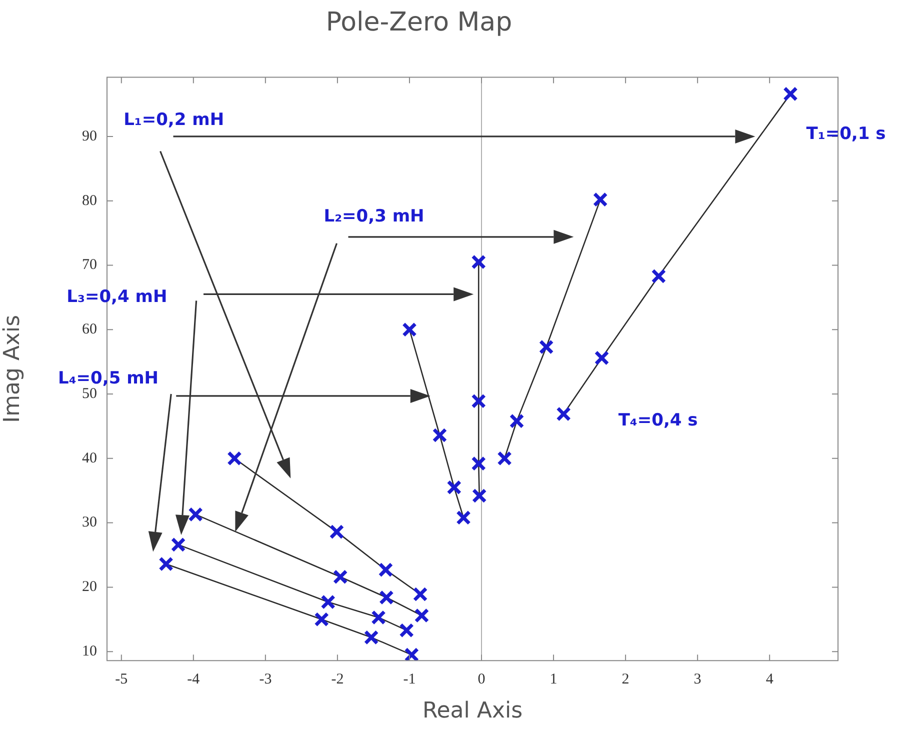  I want to click on x-tick-label: -2, so click(337, 680).